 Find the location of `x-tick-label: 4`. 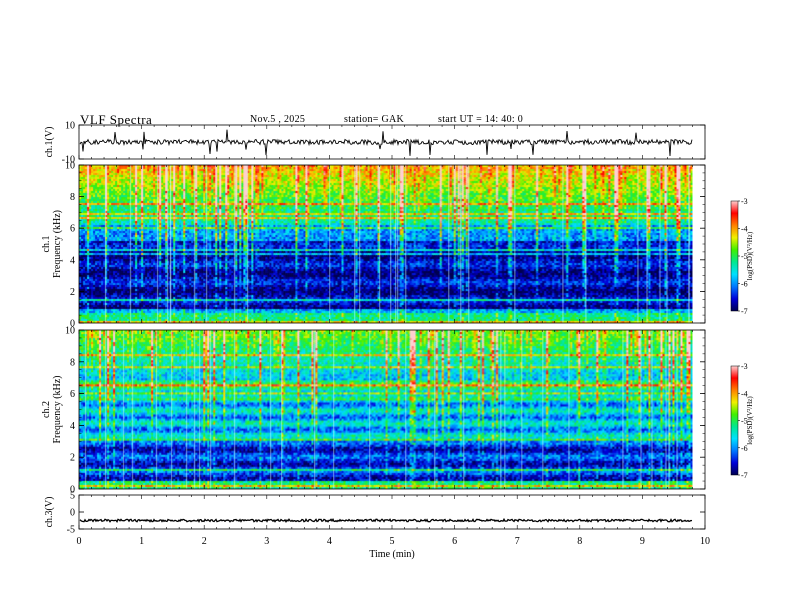

x-tick-label: 4 is located at coordinates (329, 541).